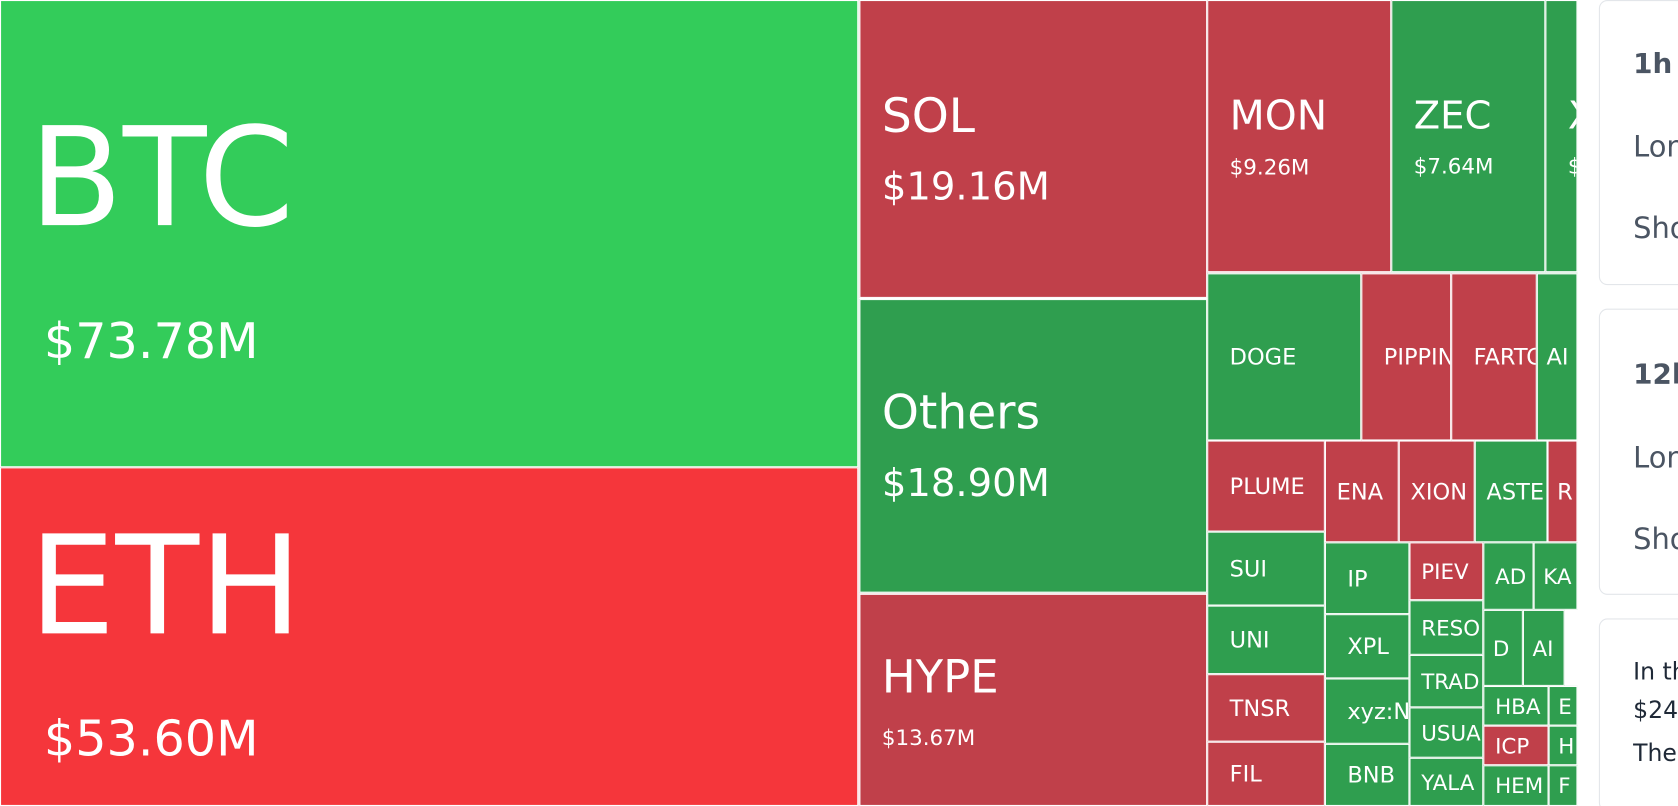 Image resolution: width=1678 pixels, height=806 pixels. What do you see at coordinates (1512, 745) in the screenshot?
I see `tile-label: ICP` at bounding box center [1512, 745].